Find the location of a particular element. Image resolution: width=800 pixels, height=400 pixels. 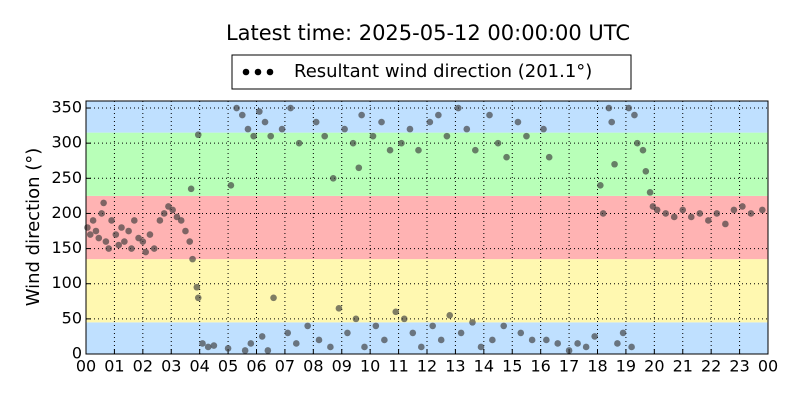

x-tick-label: 11 is located at coordinates (398, 366).